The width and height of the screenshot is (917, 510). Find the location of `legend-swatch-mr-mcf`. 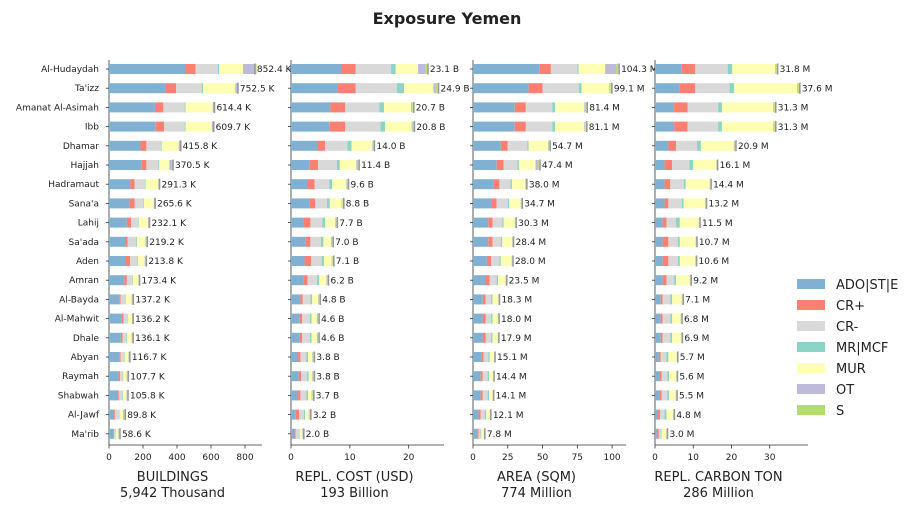

legend-swatch-mr-mcf is located at coordinates (811, 347).